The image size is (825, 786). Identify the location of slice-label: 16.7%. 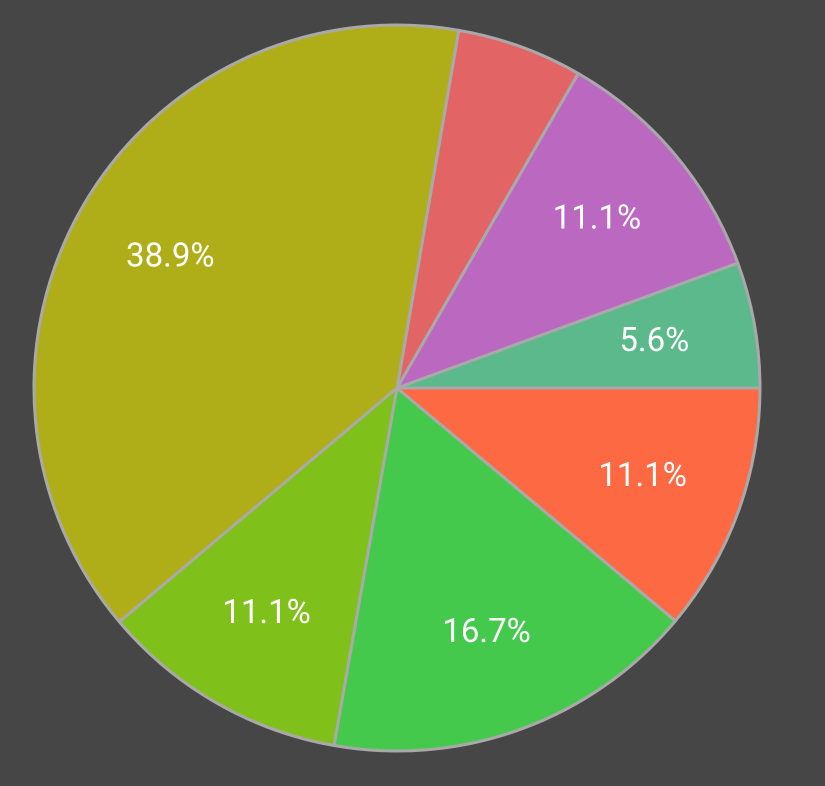
(486, 631).